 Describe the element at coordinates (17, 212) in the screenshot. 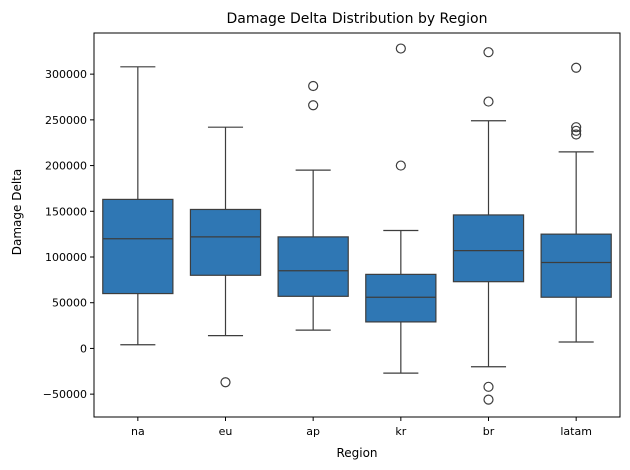

I see `y-axis-label: Damage Delta` at that location.